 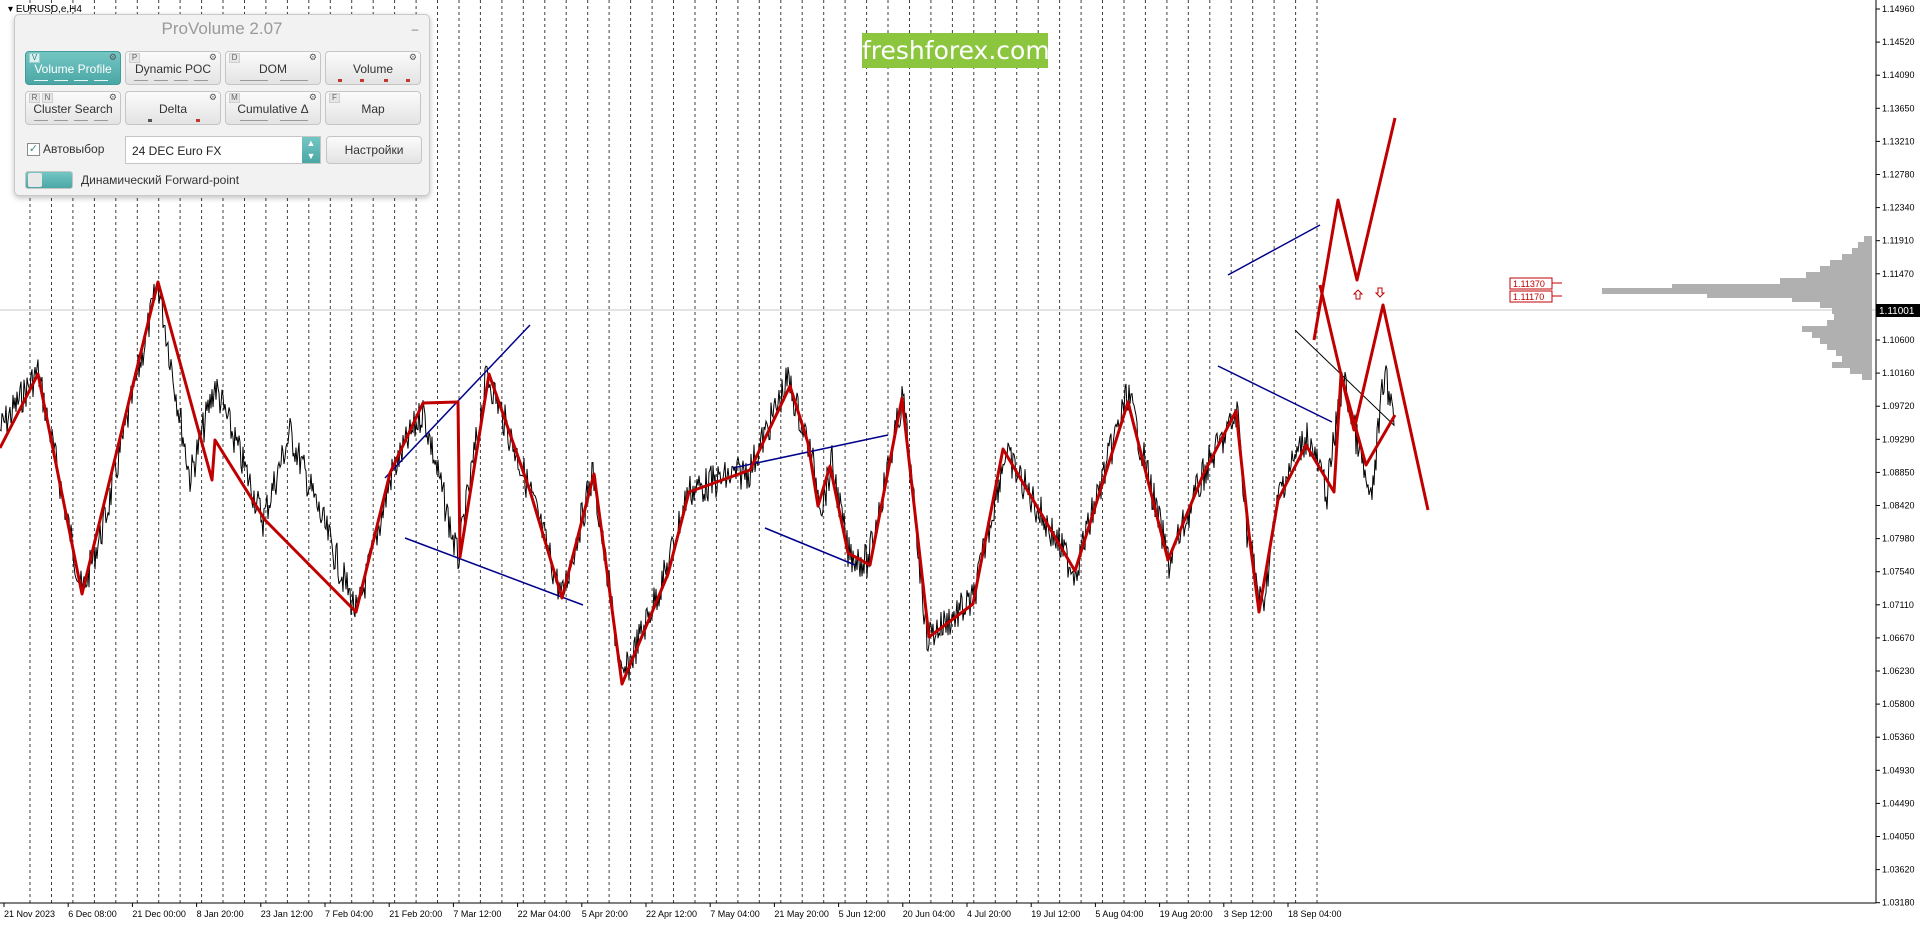 What do you see at coordinates (1380, 292) in the screenshot?
I see `arrow-down-icon` at bounding box center [1380, 292].